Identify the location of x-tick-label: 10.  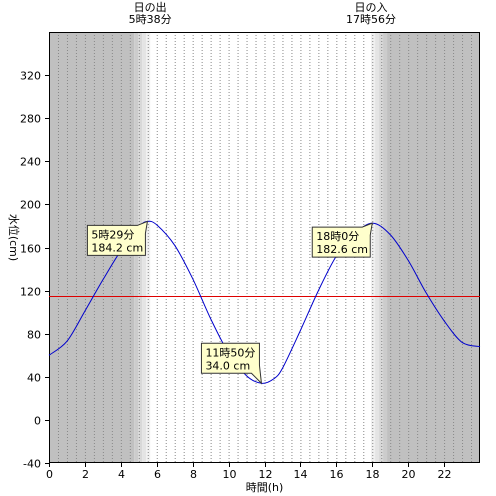
(230, 474).